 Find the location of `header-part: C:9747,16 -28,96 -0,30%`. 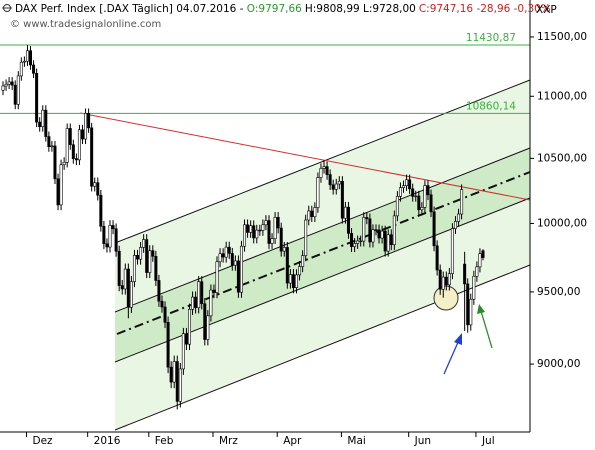

header-part: C:9747,16 -28,96 -0,30% is located at coordinates (485, 9).